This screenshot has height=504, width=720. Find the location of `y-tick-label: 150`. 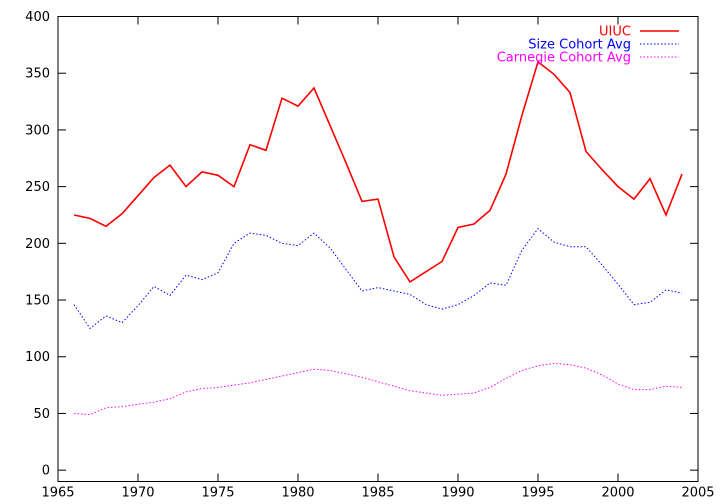

y-tick-label: 150 is located at coordinates (37, 301).